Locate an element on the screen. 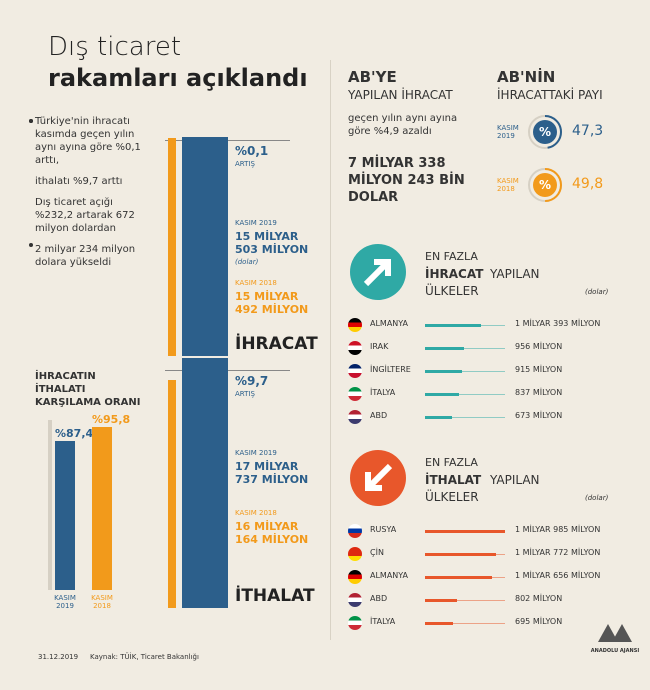  ring-icon: % is located at coordinates (545, 132).